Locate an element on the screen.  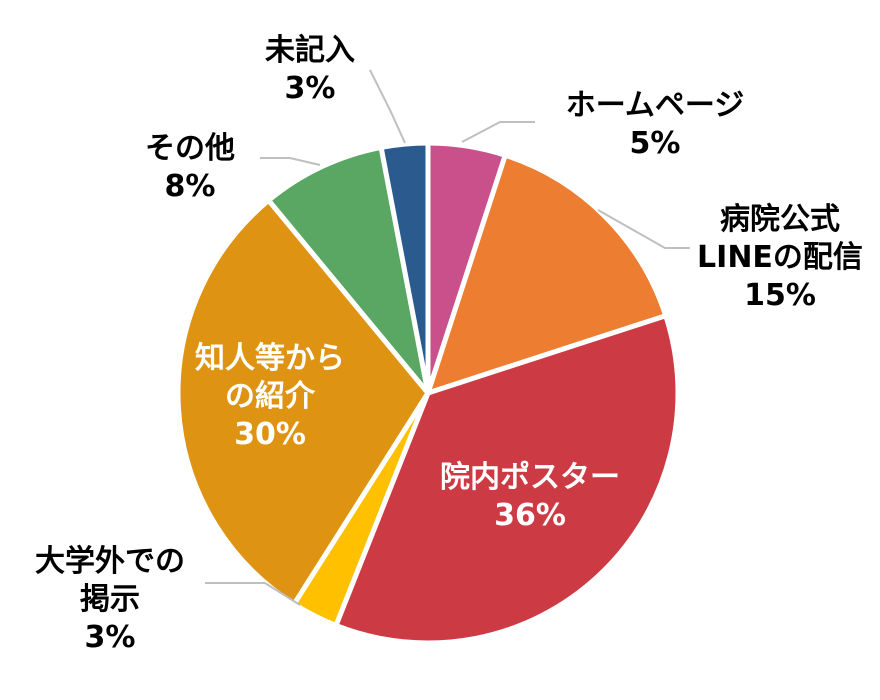
slice-label-line: その他 is located at coordinates (190, 148).